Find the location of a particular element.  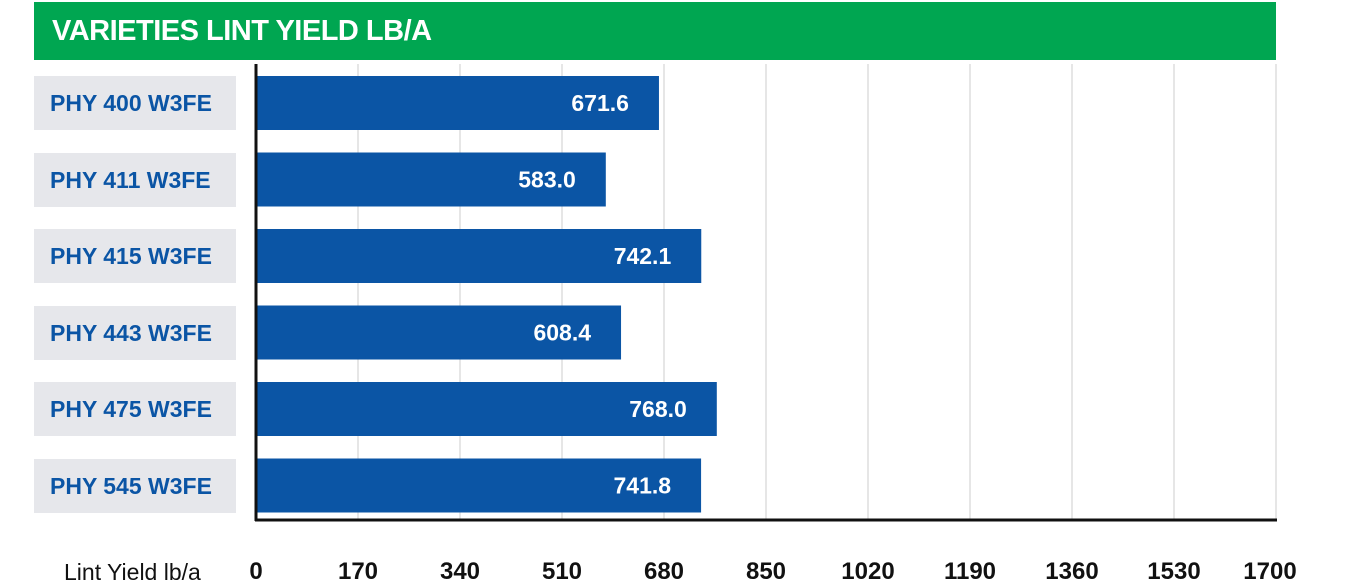

category-label: PHY 400 W3FE is located at coordinates (135, 103).